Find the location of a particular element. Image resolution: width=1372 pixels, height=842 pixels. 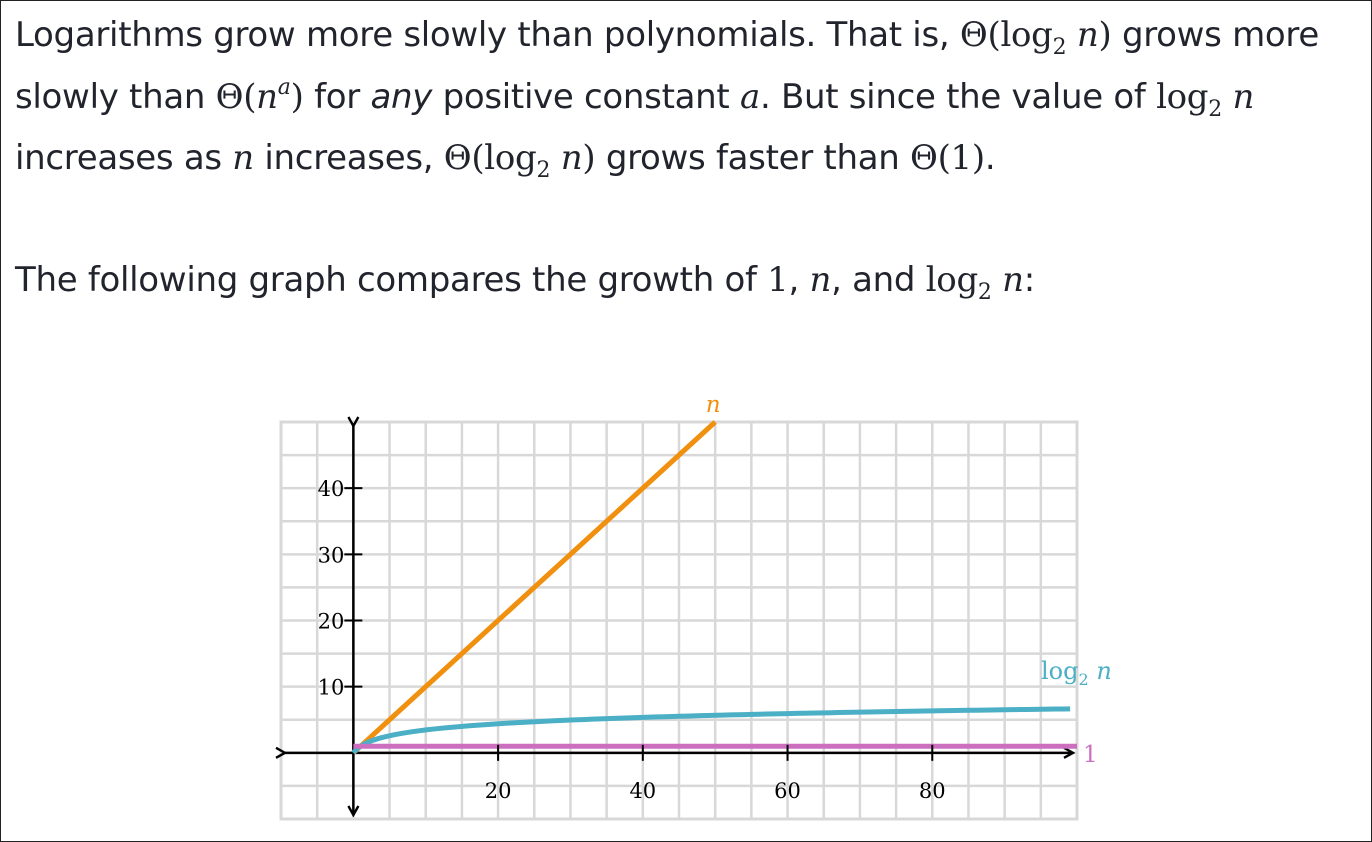

text-span: for is located at coordinates (337, 97).